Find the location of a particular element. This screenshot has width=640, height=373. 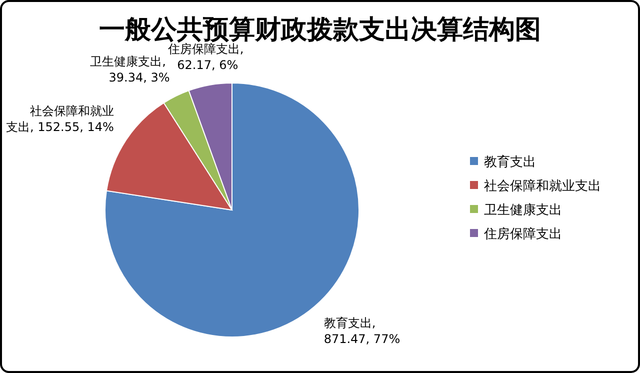

legend-label: 教育支出 is located at coordinates (510, 162).